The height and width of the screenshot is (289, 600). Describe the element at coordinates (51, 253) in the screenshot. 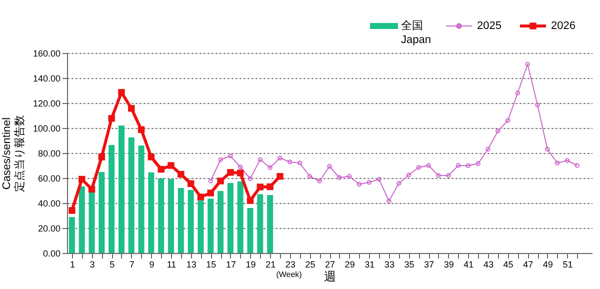

I see `y-tick-label: 0.00` at that location.